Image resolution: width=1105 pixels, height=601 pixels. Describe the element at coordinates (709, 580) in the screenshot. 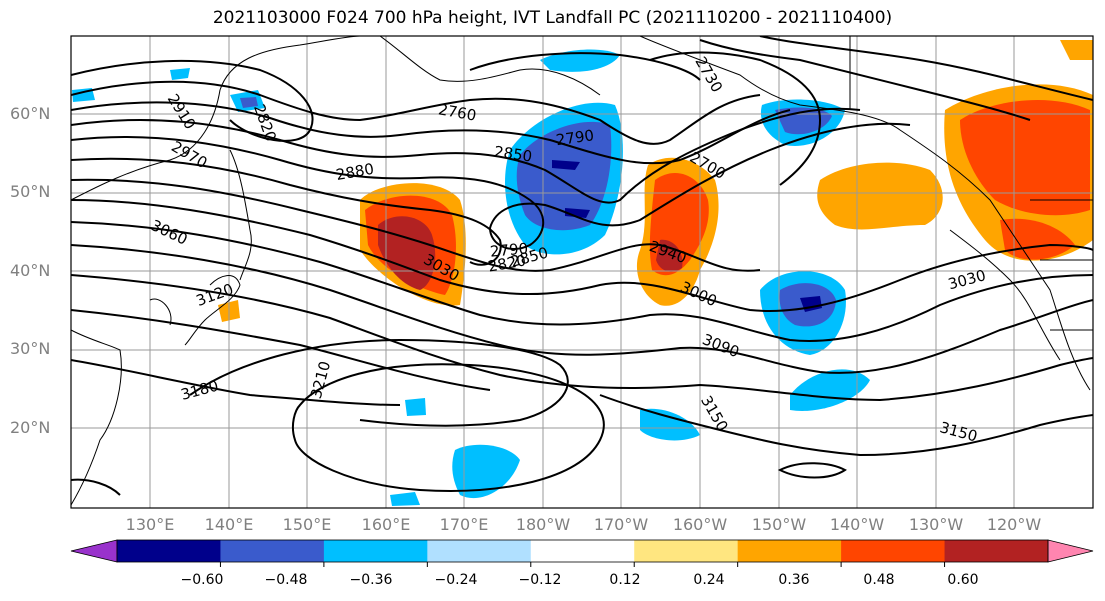

I see `colorbar-tick-label: 0.24` at that location.